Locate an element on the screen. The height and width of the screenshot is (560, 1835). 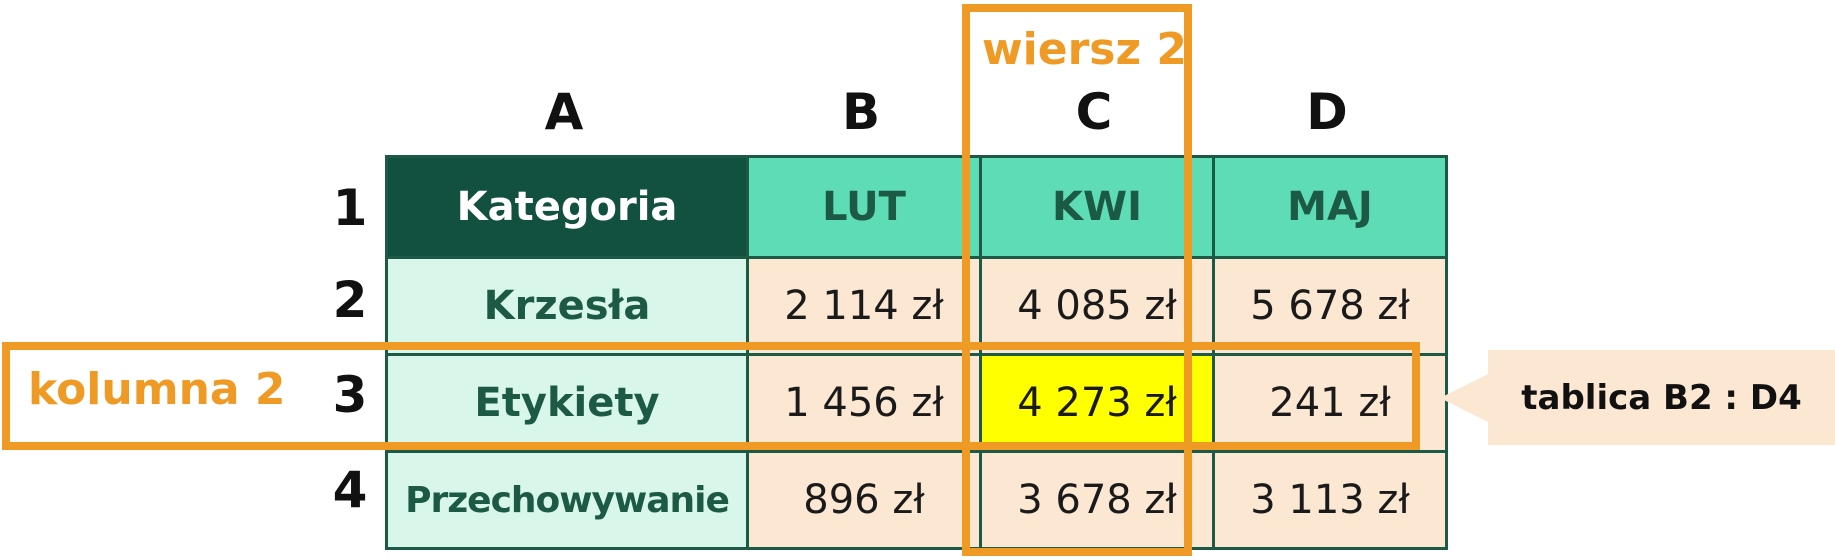
value-cell: 2 114 zł is located at coordinates (864, 306).